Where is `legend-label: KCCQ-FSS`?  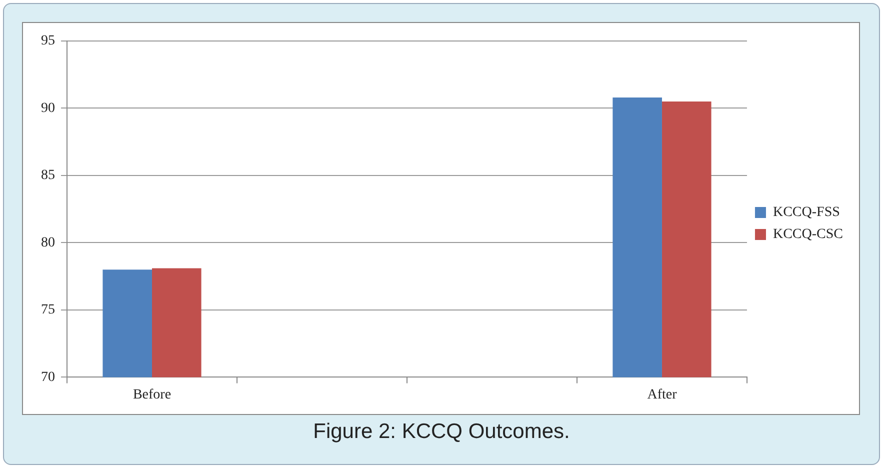
legend-label: KCCQ-FSS is located at coordinates (806, 212).